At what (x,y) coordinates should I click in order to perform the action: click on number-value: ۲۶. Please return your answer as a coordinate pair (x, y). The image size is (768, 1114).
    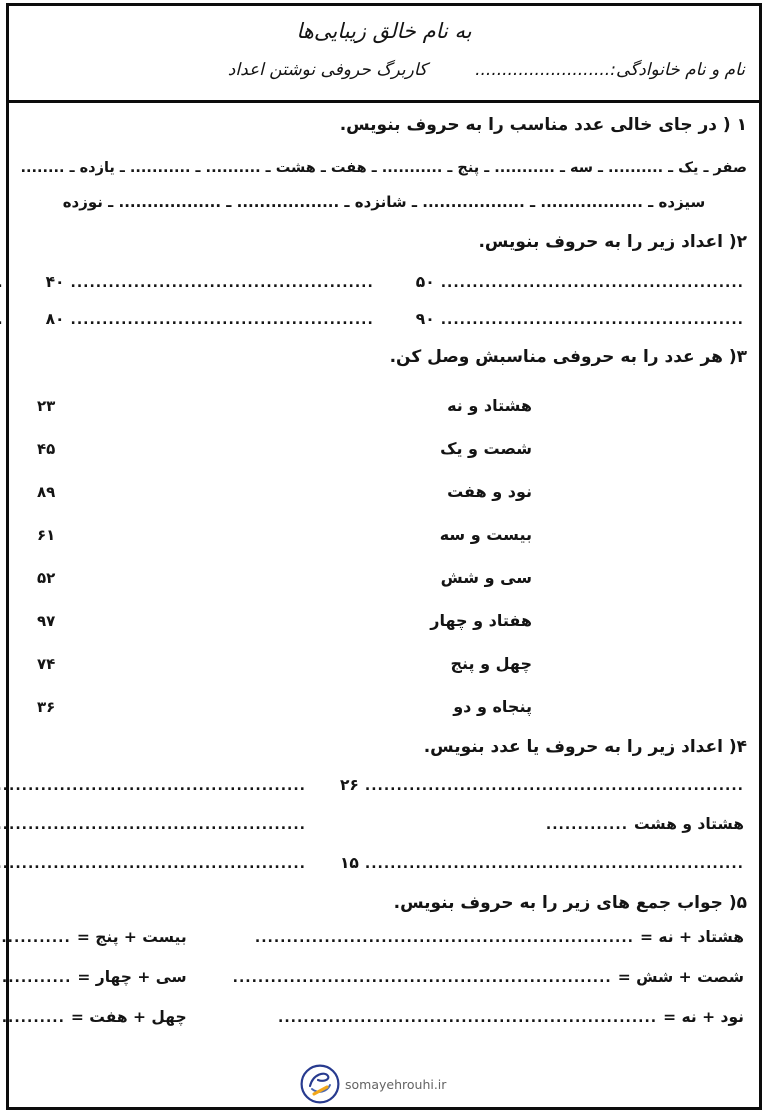
    Looking at the image, I should click on (349, 785).